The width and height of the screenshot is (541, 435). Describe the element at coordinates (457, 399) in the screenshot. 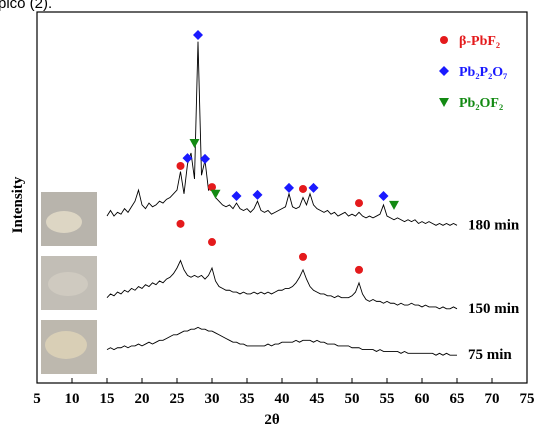

I see `x-tick-label: 65` at that location.